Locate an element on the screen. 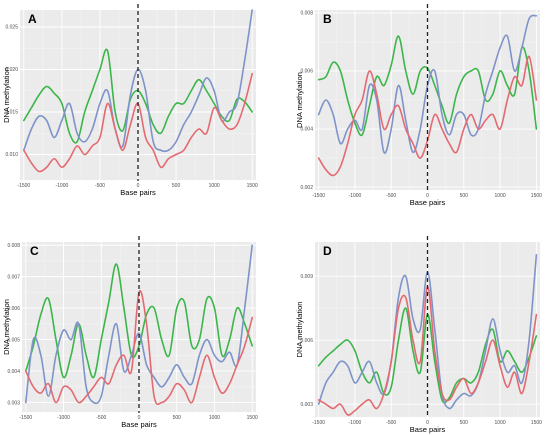 This screenshot has height=435, width=550. y-tick-labels: 0.003 0.006 0.009 is located at coordinates (306, 341).